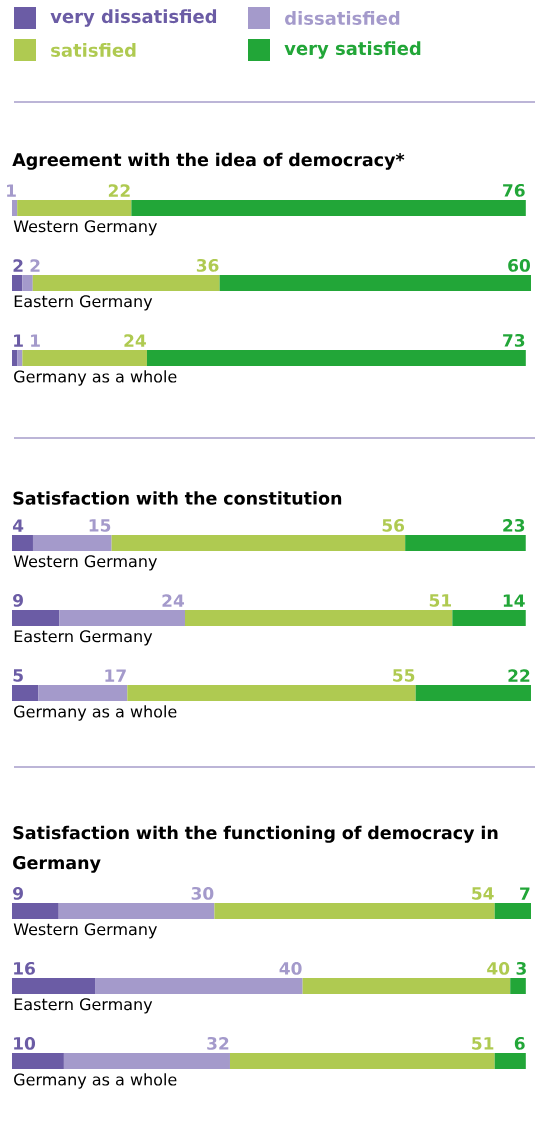  What do you see at coordinates (514, 340) in the screenshot?
I see `data-label: 73` at bounding box center [514, 340].